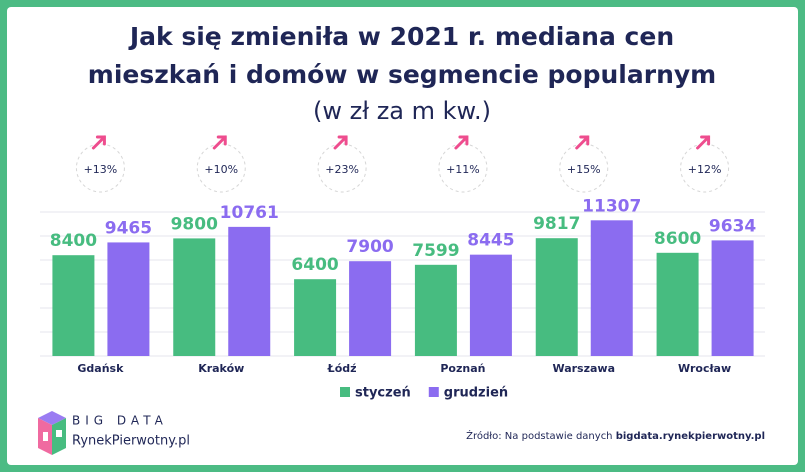 The height and width of the screenshot is (472, 805). Describe the element at coordinates (249, 213) in the screenshot. I see `value-label: 10761` at that location.